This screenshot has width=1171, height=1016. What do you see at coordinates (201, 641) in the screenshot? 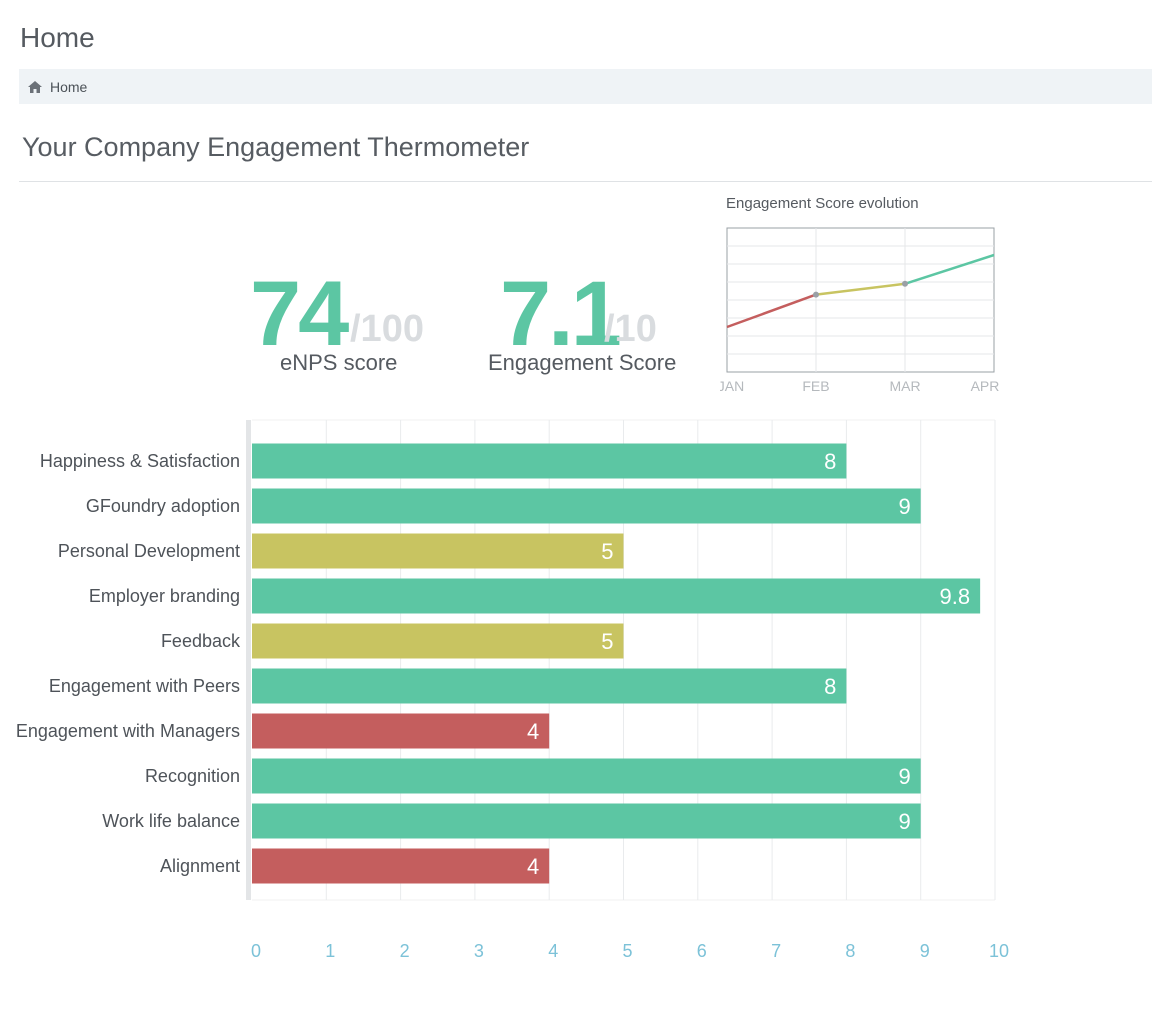
I see `bar-category-label: Feedback` at bounding box center [201, 641].